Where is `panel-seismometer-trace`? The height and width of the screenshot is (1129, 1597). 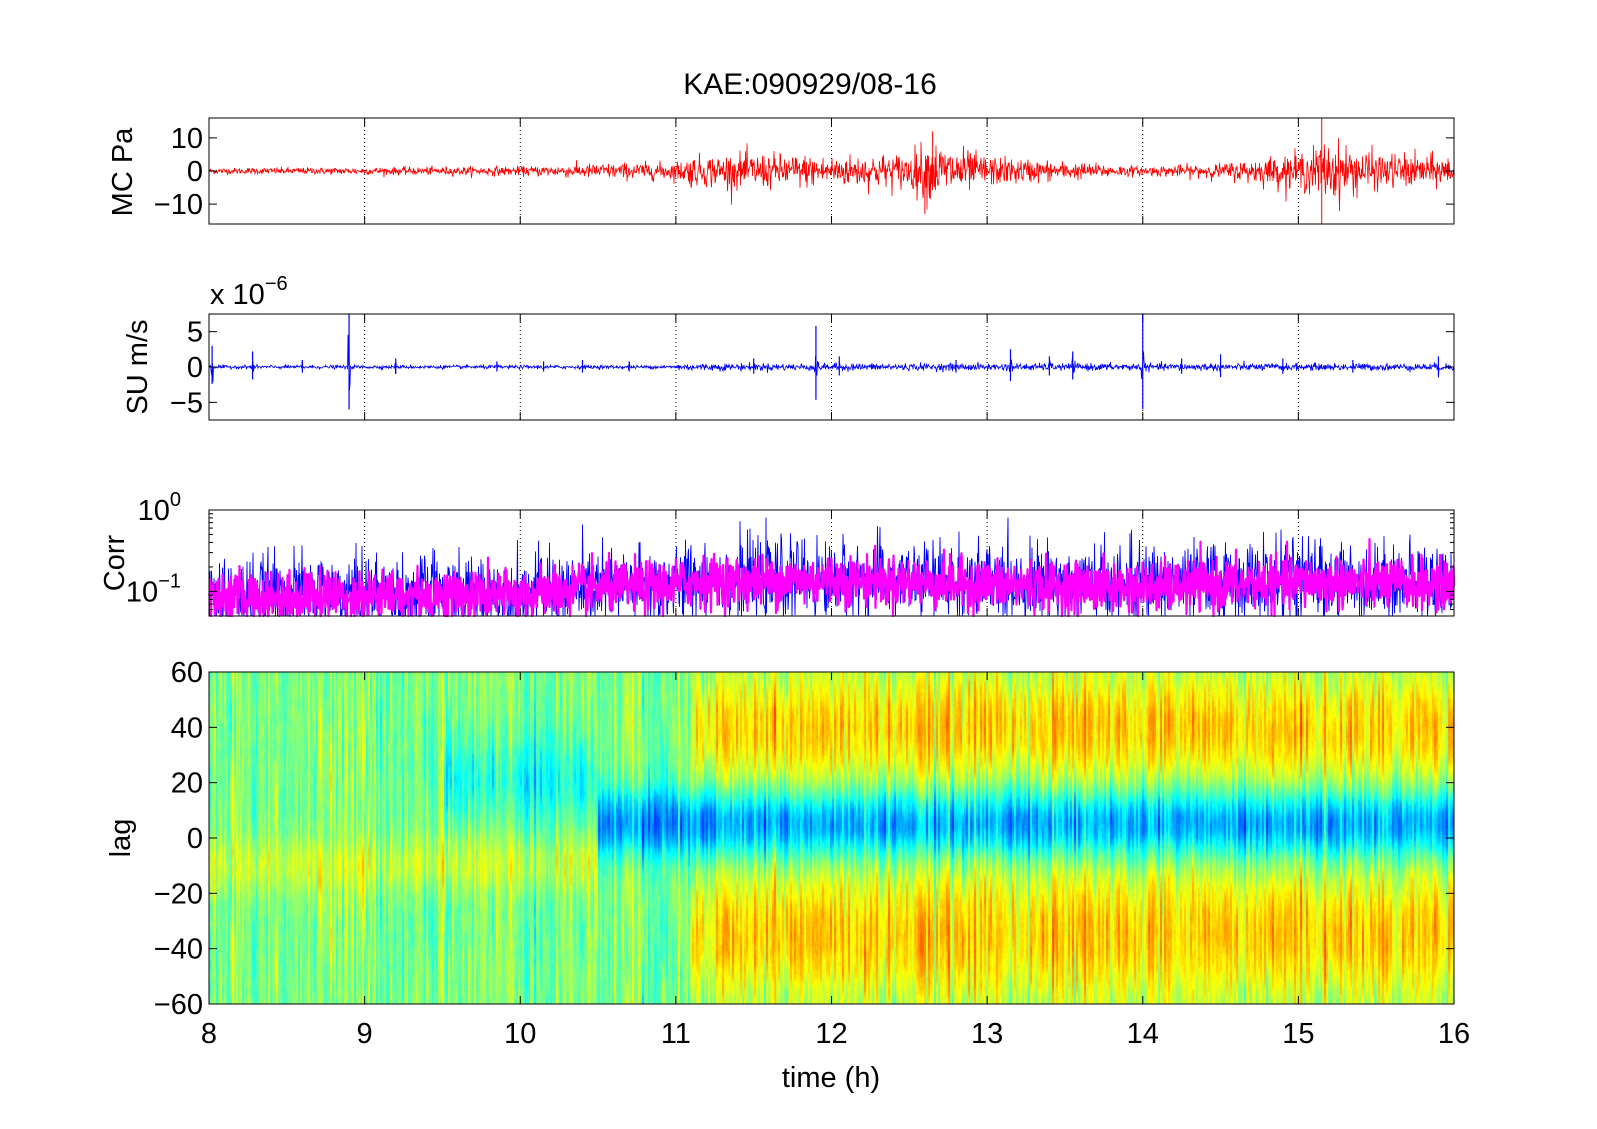
panel-seismometer-trace is located at coordinates (831, 362).